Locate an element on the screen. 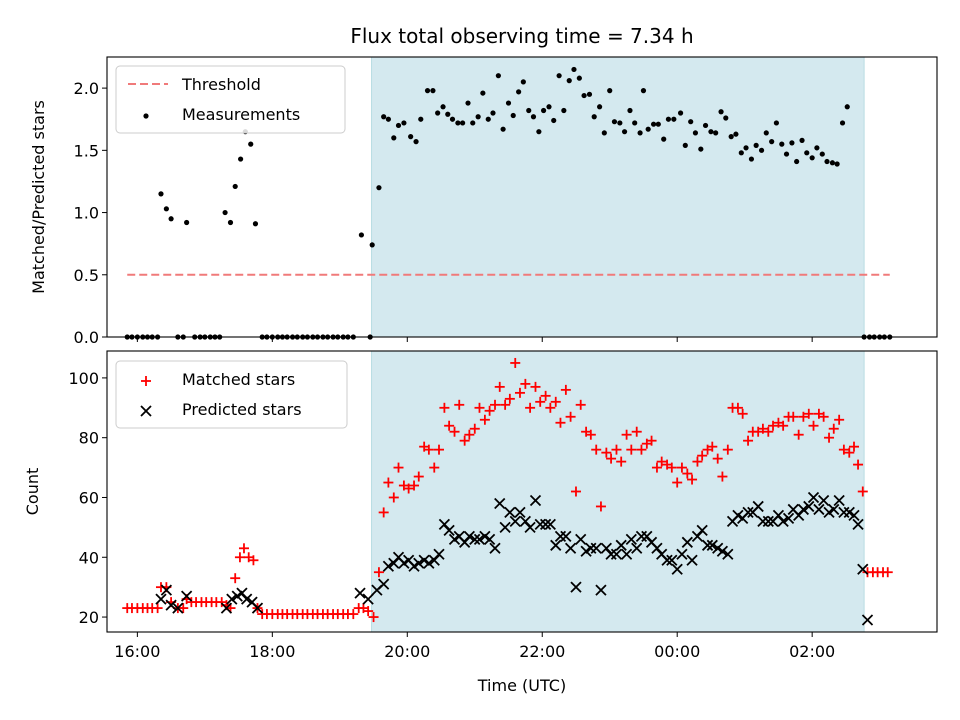 The image size is (960, 720). y-tick-label: 1.5 is located at coordinates (86, 150).